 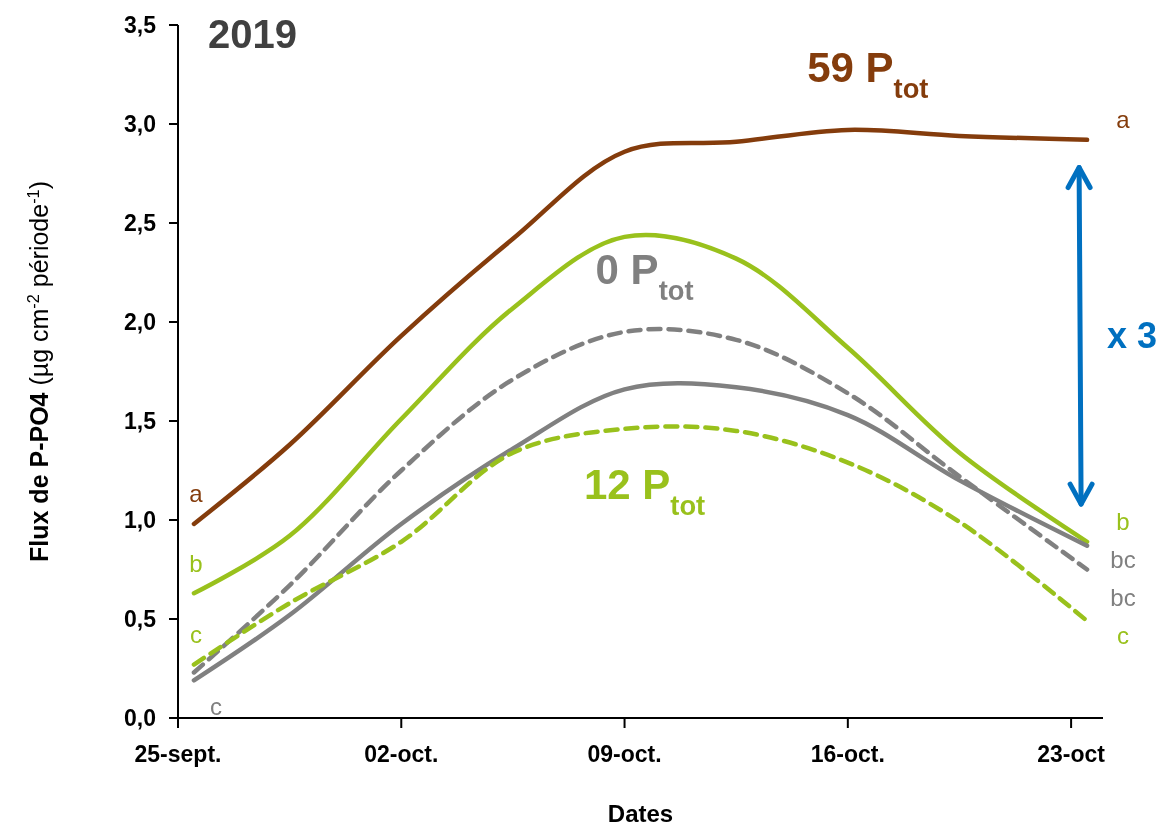 What do you see at coordinates (624, 754) in the screenshot?
I see `x-tick-label: 09-oct.` at bounding box center [624, 754].